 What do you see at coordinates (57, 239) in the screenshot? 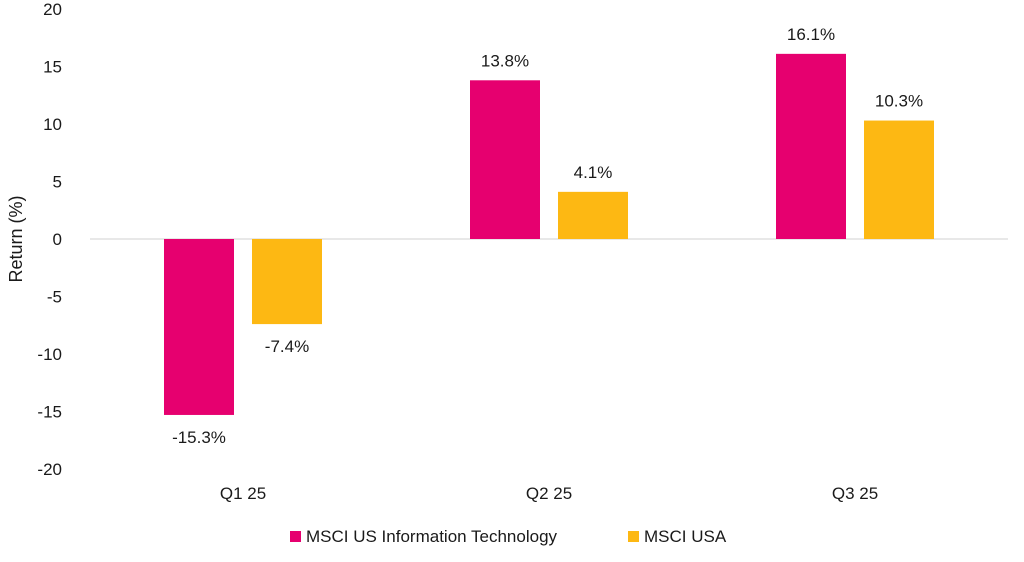
I see `y-tick-label: 0` at bounding box center [57, 239].